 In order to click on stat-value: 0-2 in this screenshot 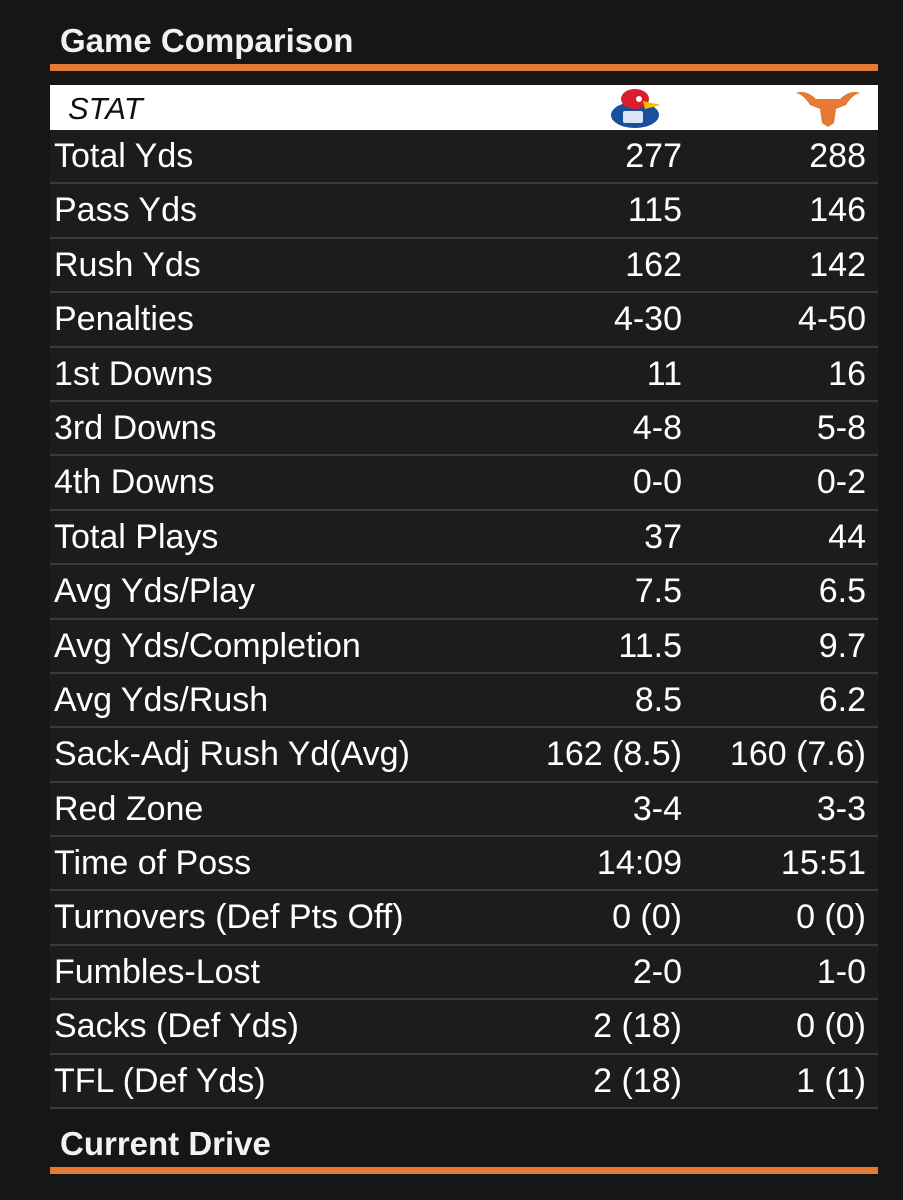, I will do `click(841, 482)`.